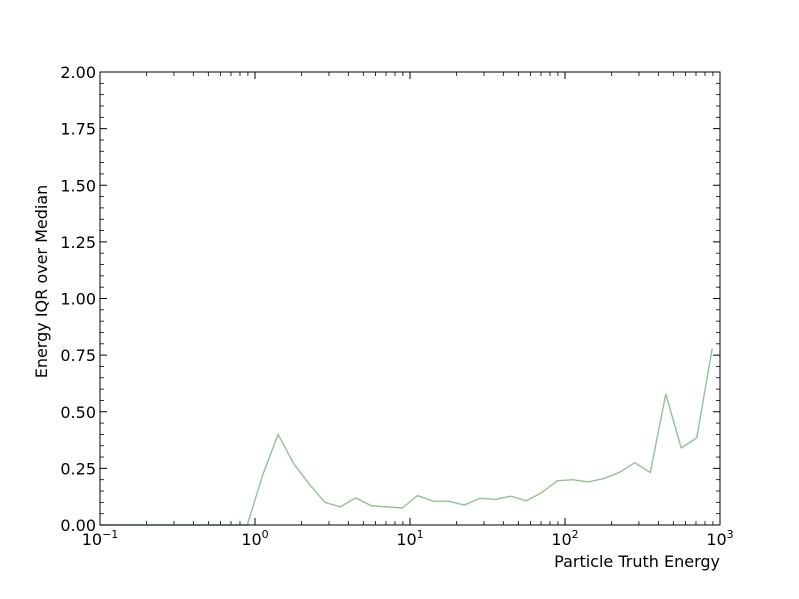  I want to click on y-tick-label: 0.50, so click(78, 412).